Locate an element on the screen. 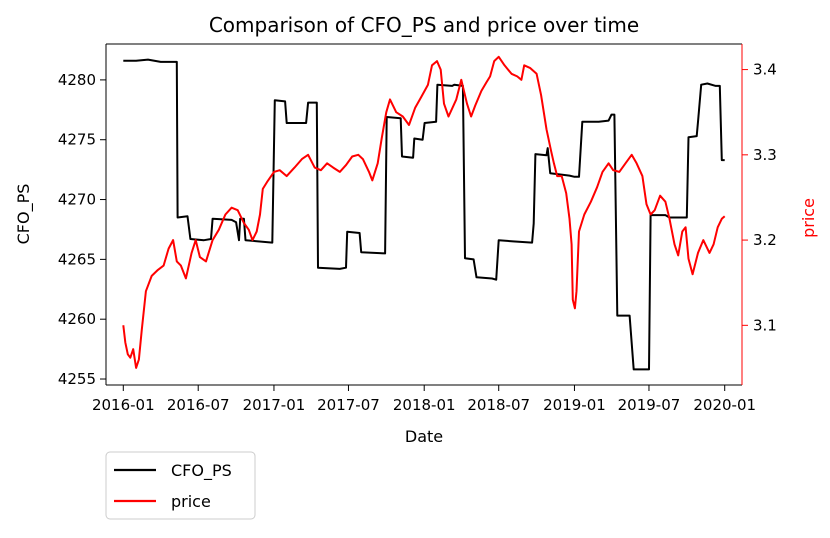 Image resolution: width=830 pixels, height=538 pixels. x-tick-label: 2018-07 is located at coordinates (498, 405).